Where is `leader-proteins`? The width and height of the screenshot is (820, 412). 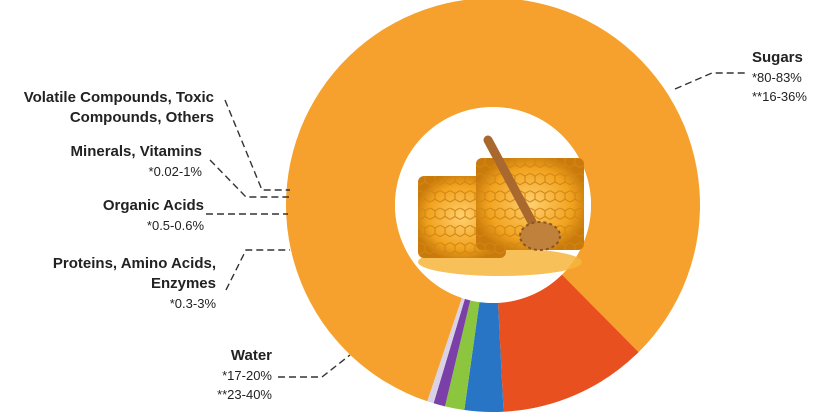
leader-proteins is located at coordinates (257, 270).